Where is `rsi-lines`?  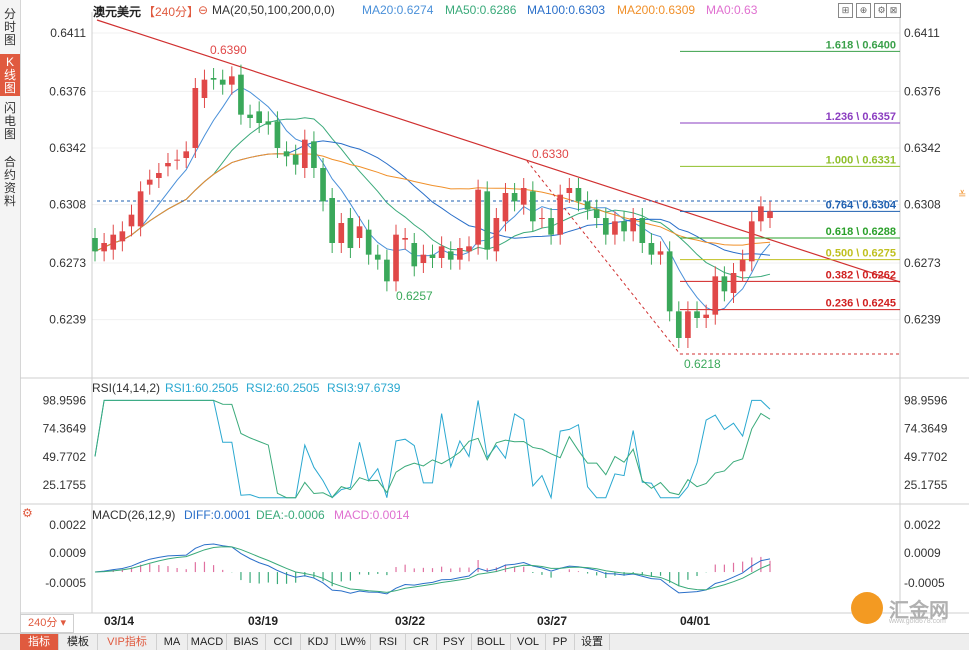
rsi-lines is located at coordinates (432, 449).